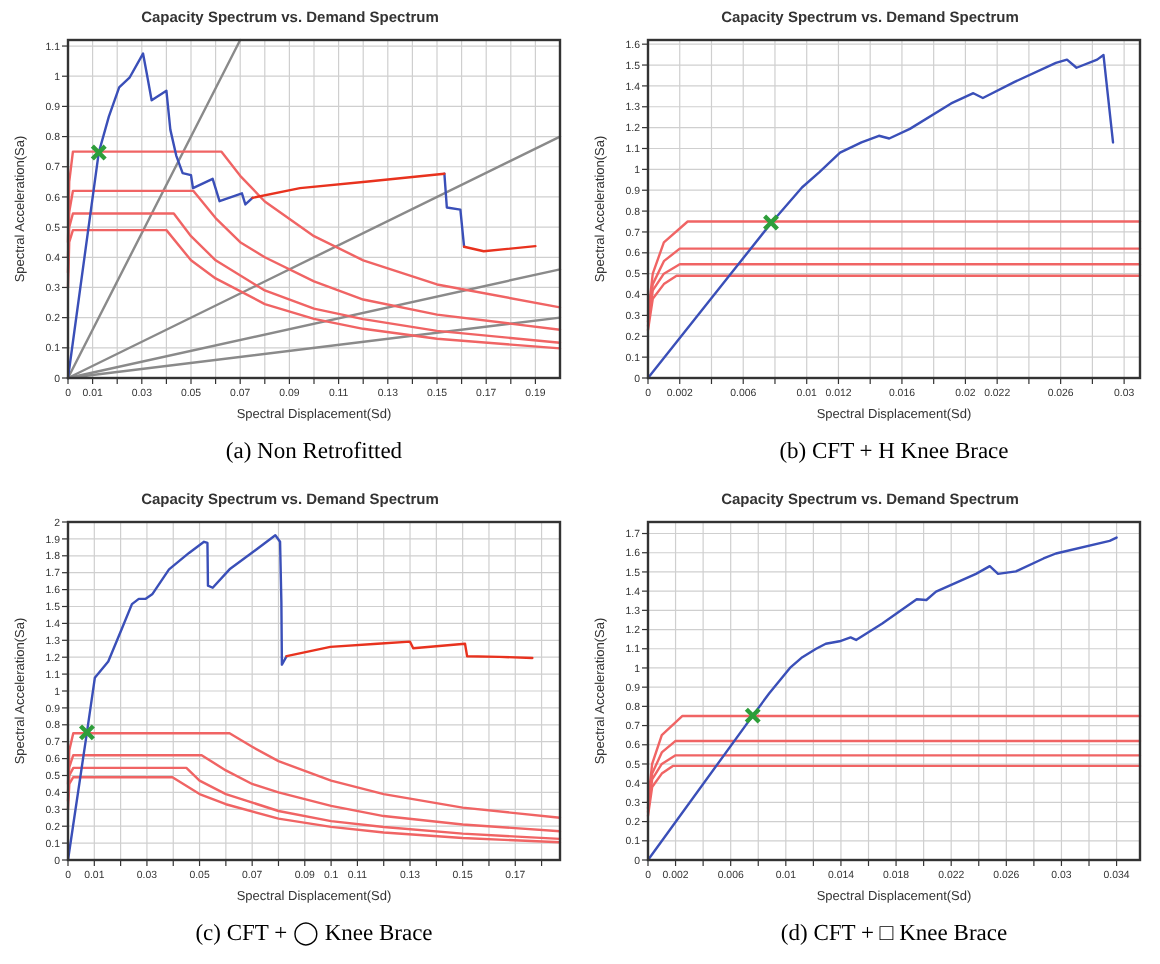 The width and height of the screenshot is (1160, 964). Describe the element at coordinates (314, 933) in the screenshot. I see `text: (c) CFT + ◯ Knee Brace` at that location.